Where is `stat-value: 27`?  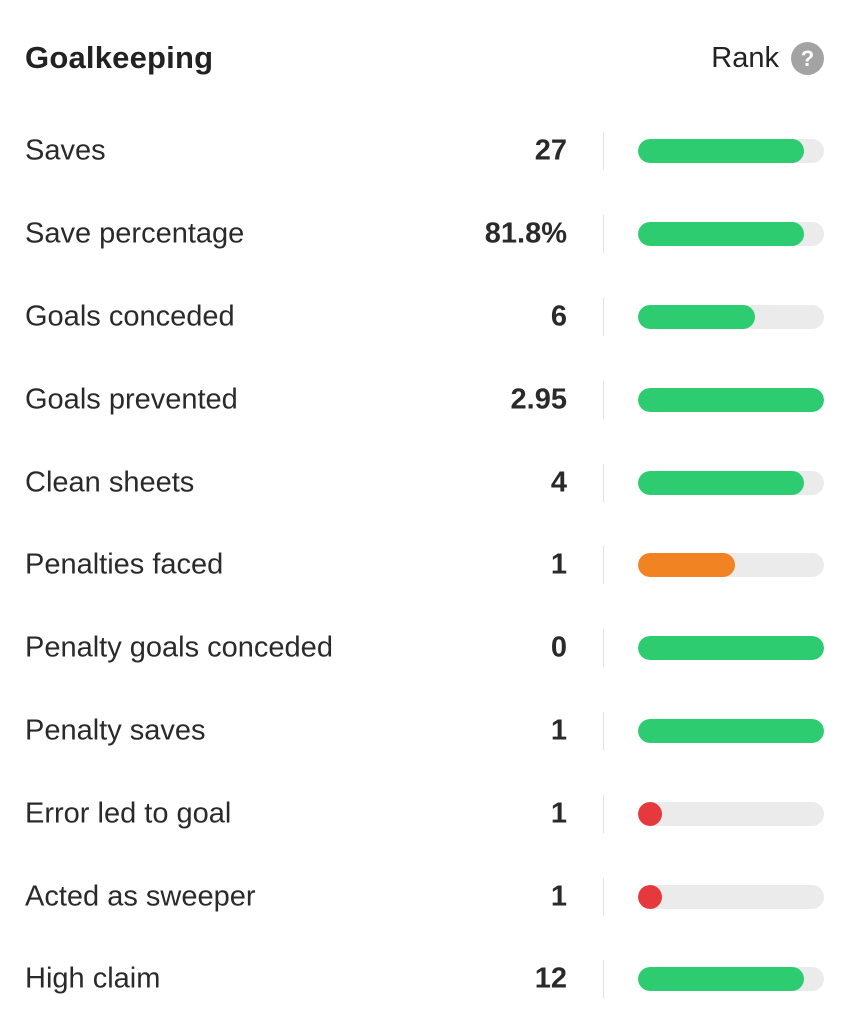 stat-value: 27 is located at coordinates (550, 150).